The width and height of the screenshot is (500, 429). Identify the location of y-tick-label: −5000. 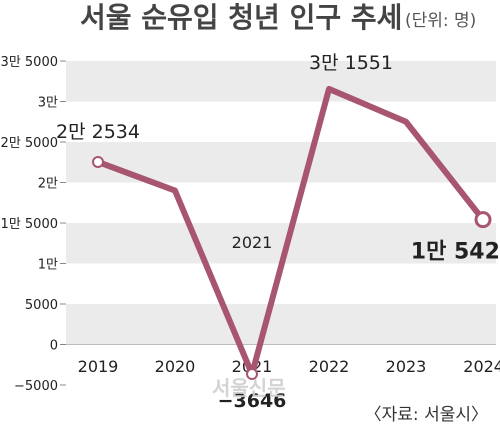
(36, 386).